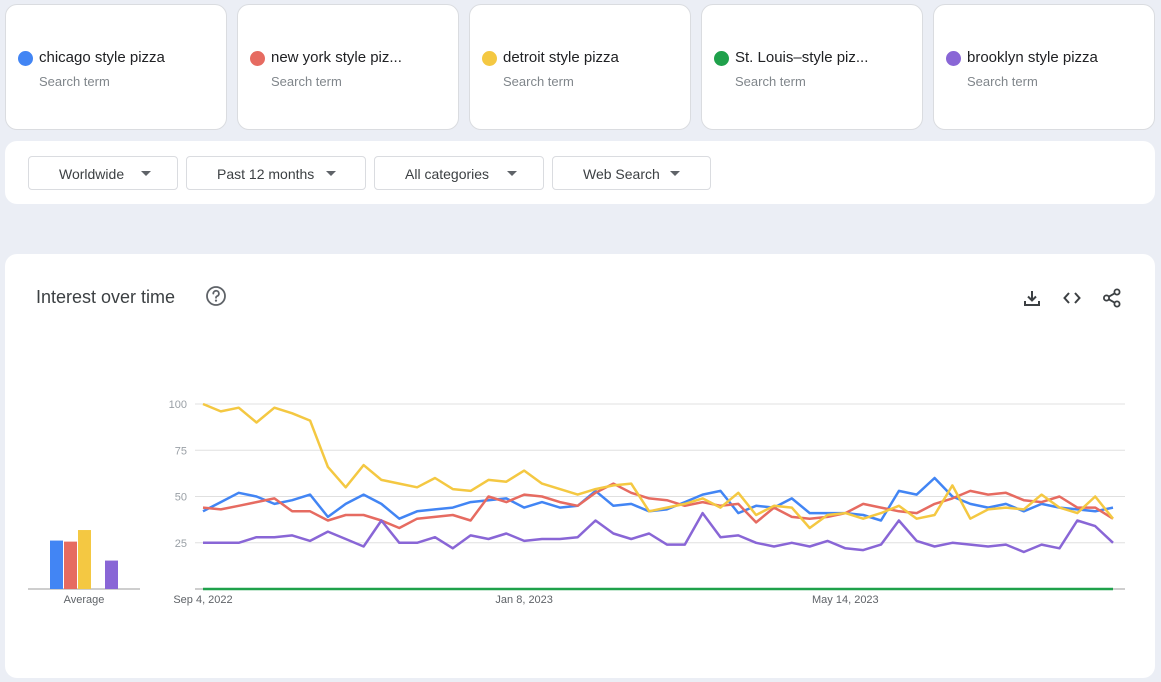 The width and height of the screenshot is (1161, 682). Describe the element at coordinates (216, 296) in the screenshot. I see `help-icon` at that location.